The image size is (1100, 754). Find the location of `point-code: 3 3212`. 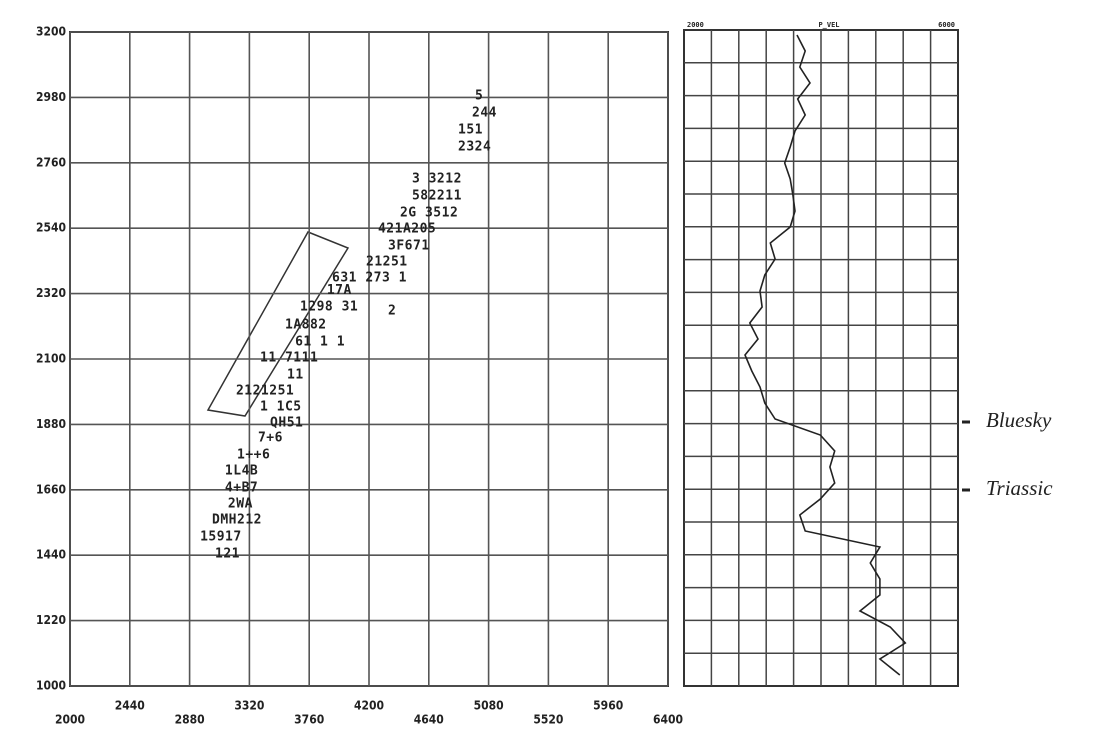

point-code: 3 3212 is located at coordinates (437, 179).